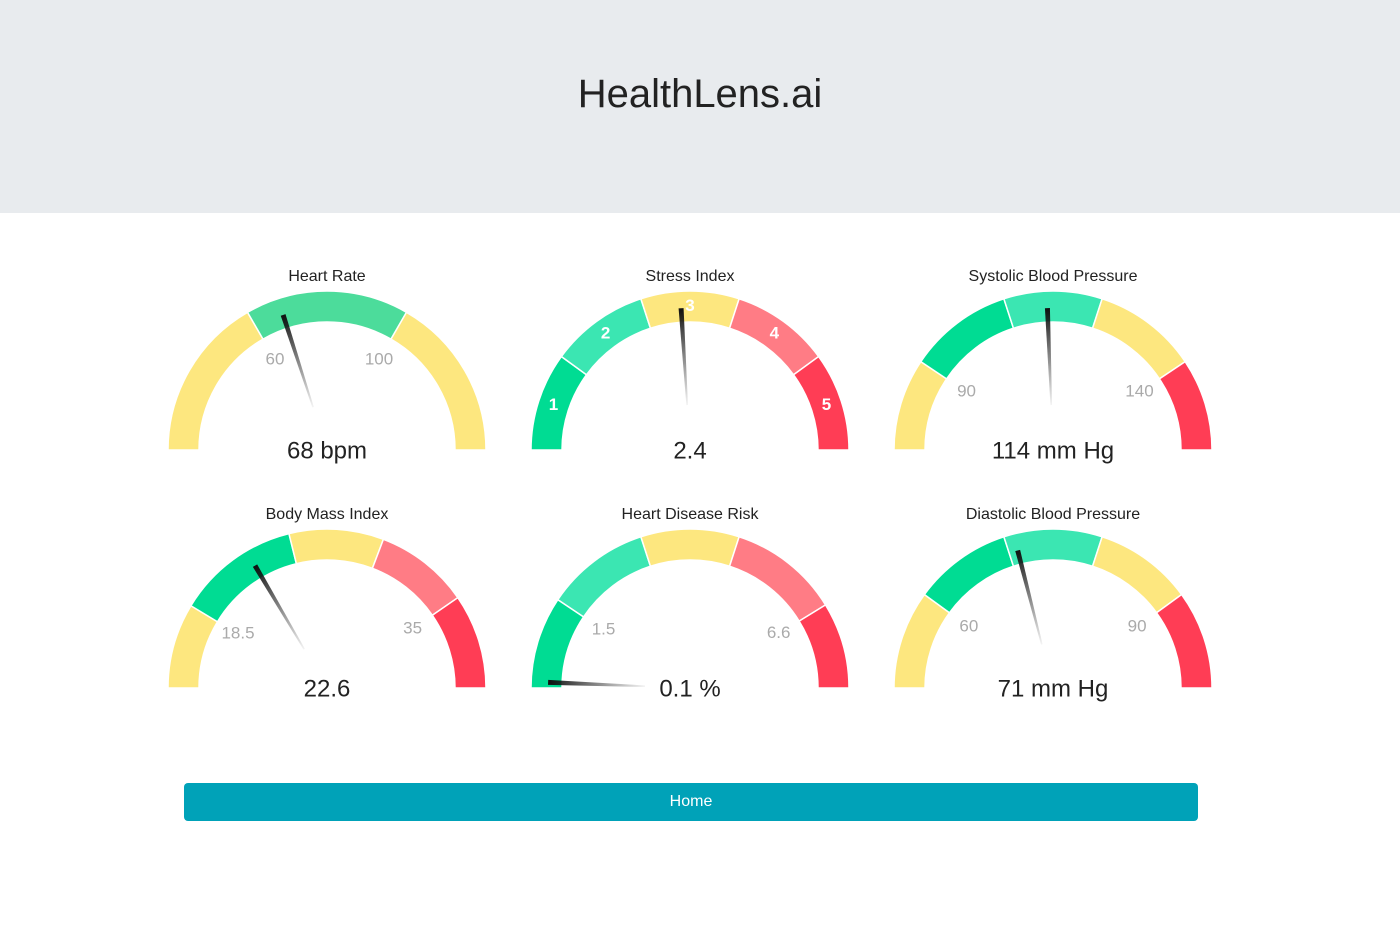 Image resolution: width=1400 pixels, height=950 pixels. Describe the element at coordinates (689, 305) in the screenshot. I see `segment-label: 3` at that location.